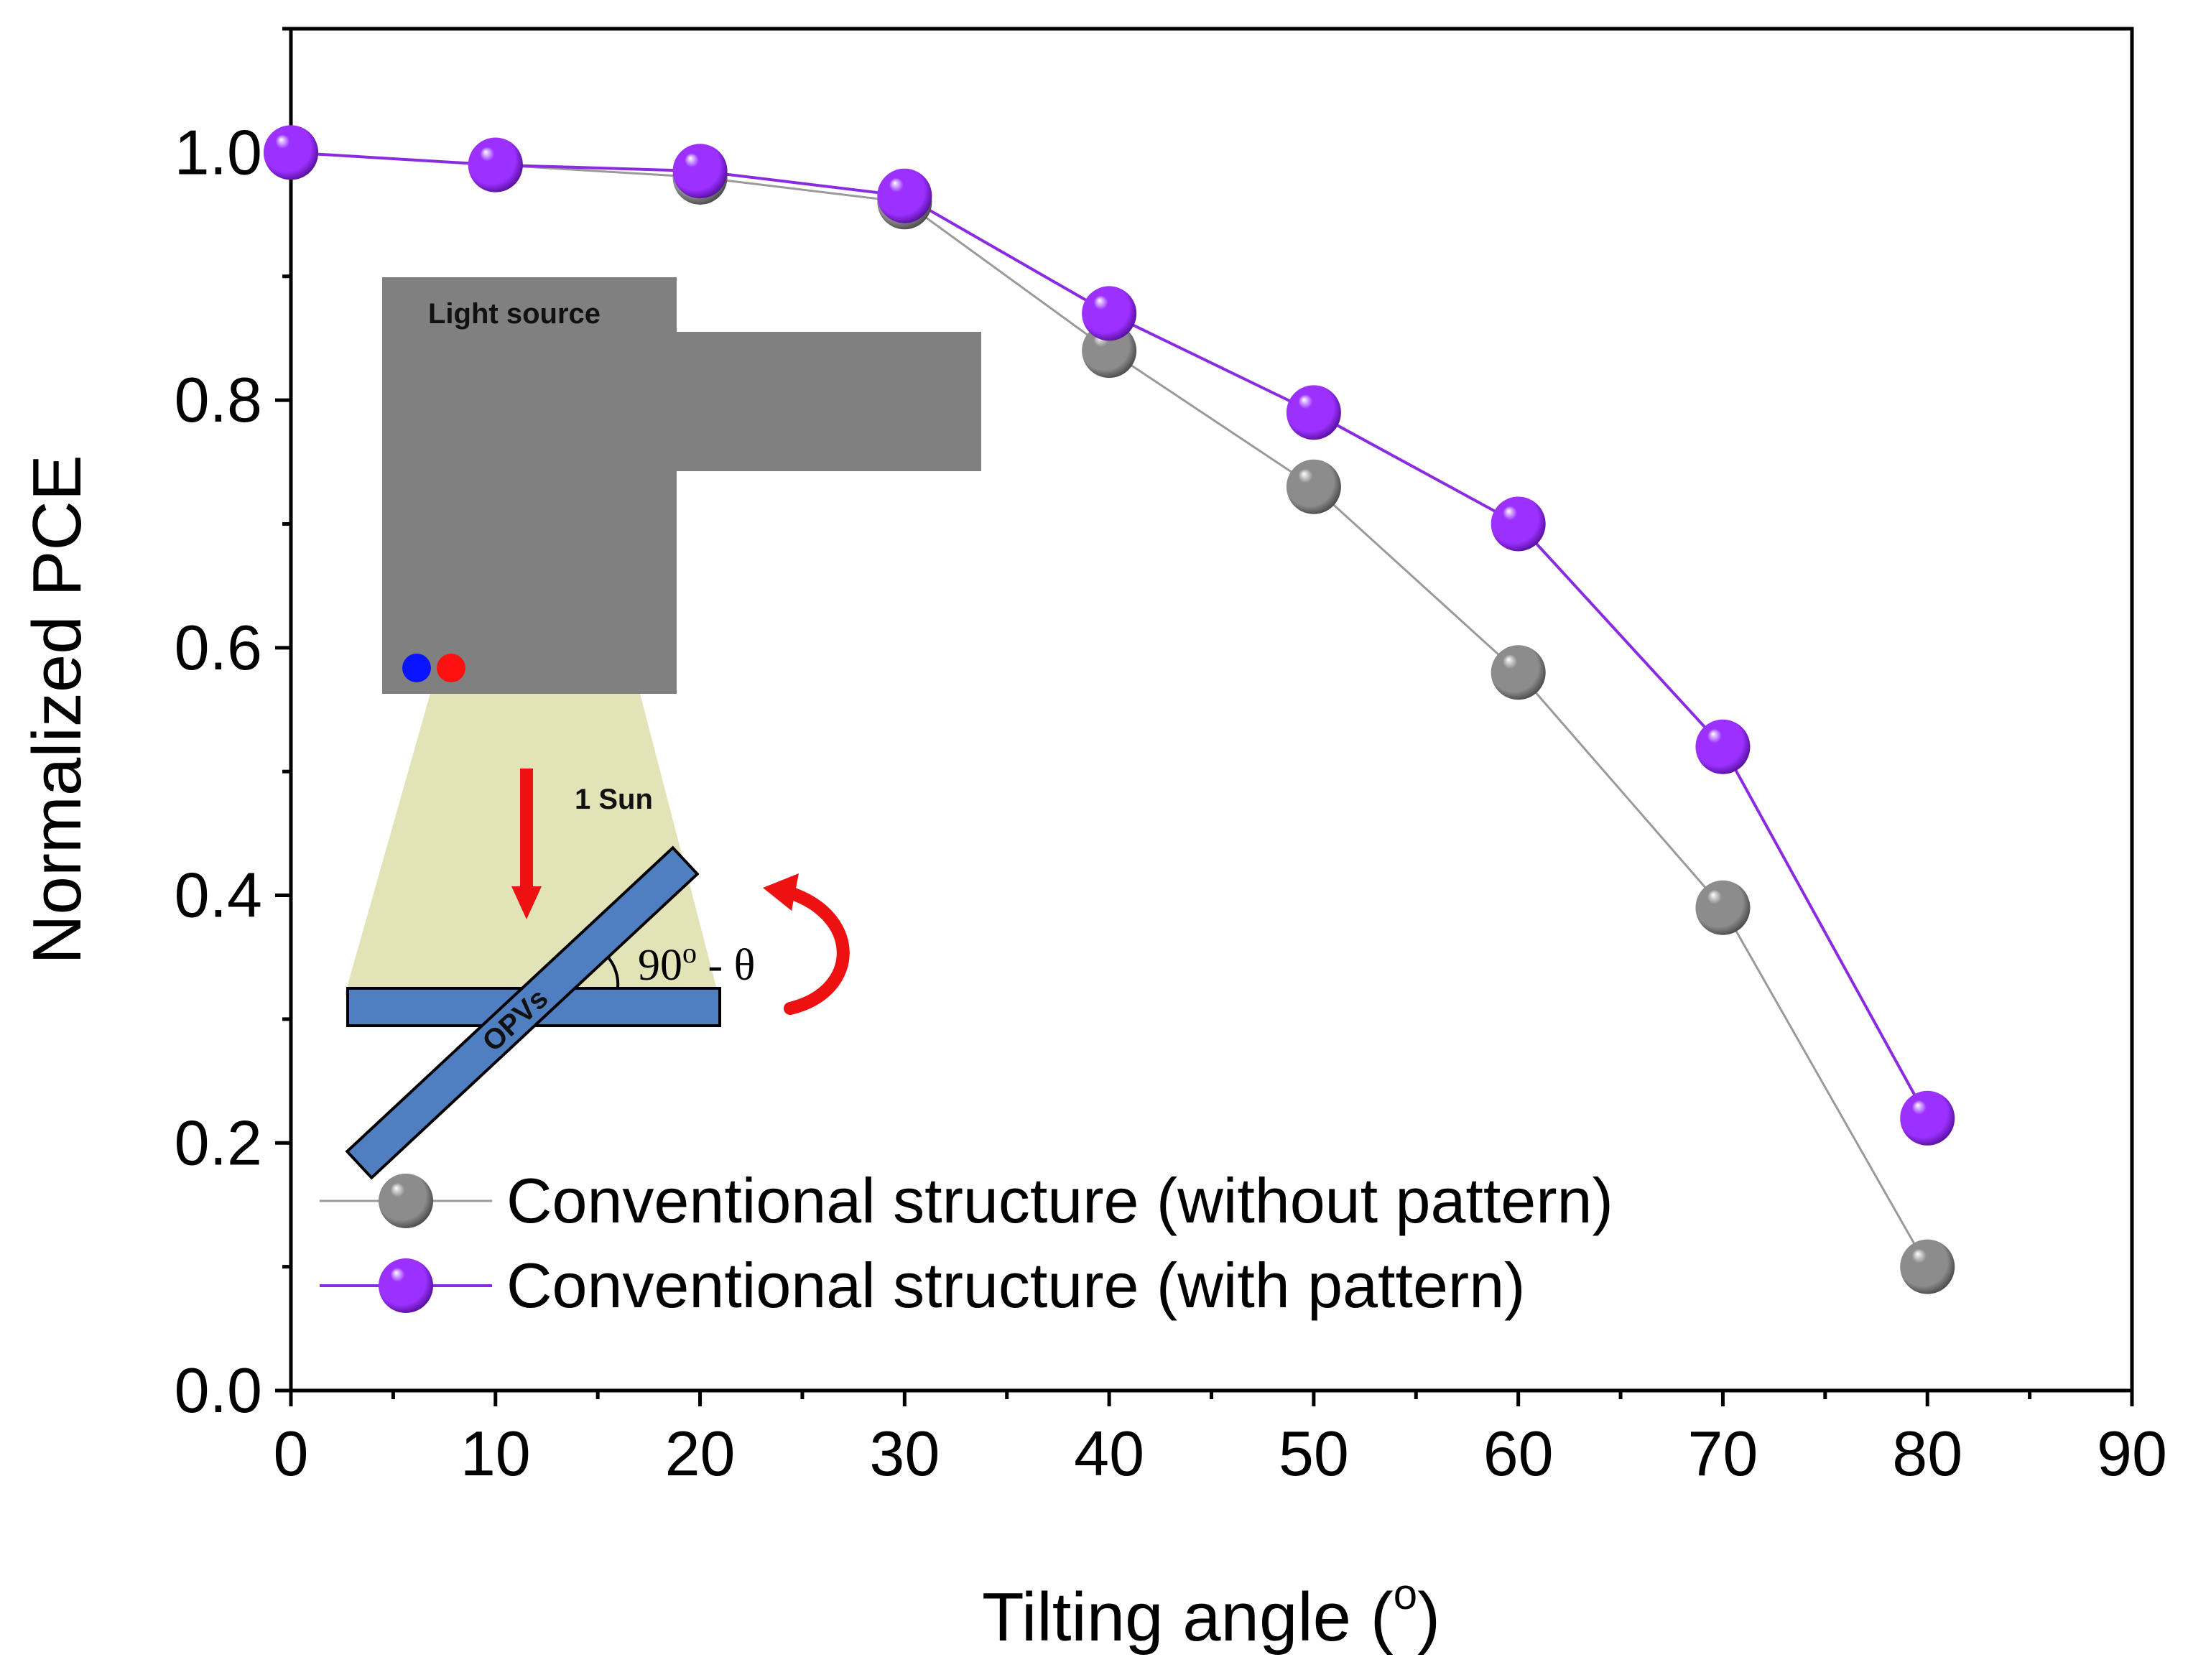 The image size is (2188, 1680). What do you see at coordinates (218, 1390) in the screenshot?
I see `y-tick-label: 0.0` at bounding box center [218, 1390].